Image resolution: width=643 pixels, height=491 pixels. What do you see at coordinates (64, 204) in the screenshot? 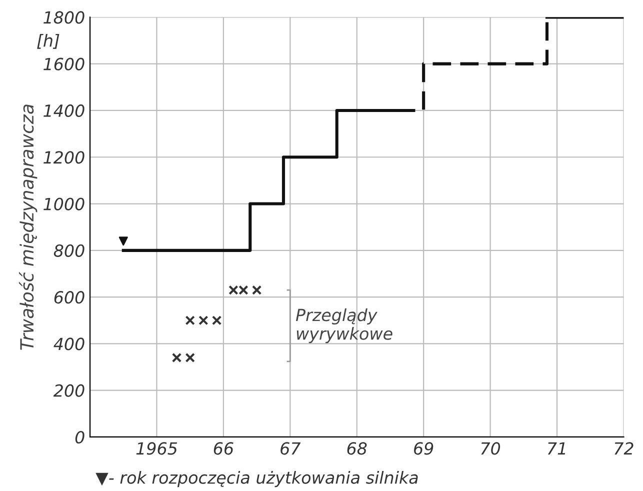
I see `y-tick-label: 1000` at bounding box center [64, 204].